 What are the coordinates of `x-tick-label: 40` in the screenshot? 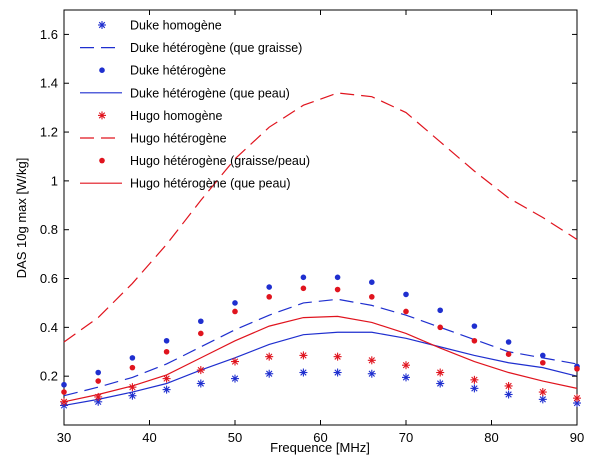 It's located at (149, 437).